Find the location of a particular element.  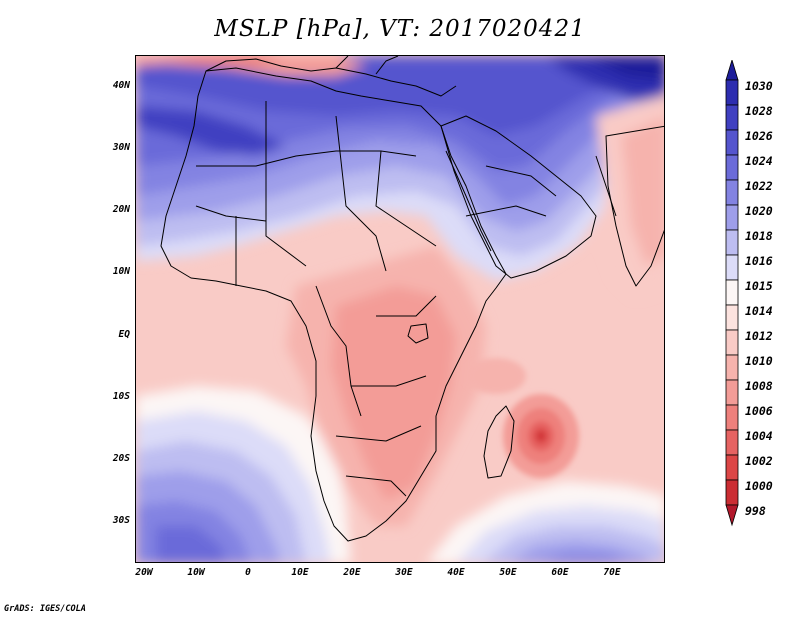

colorbar is located at coordinates (732, 293).